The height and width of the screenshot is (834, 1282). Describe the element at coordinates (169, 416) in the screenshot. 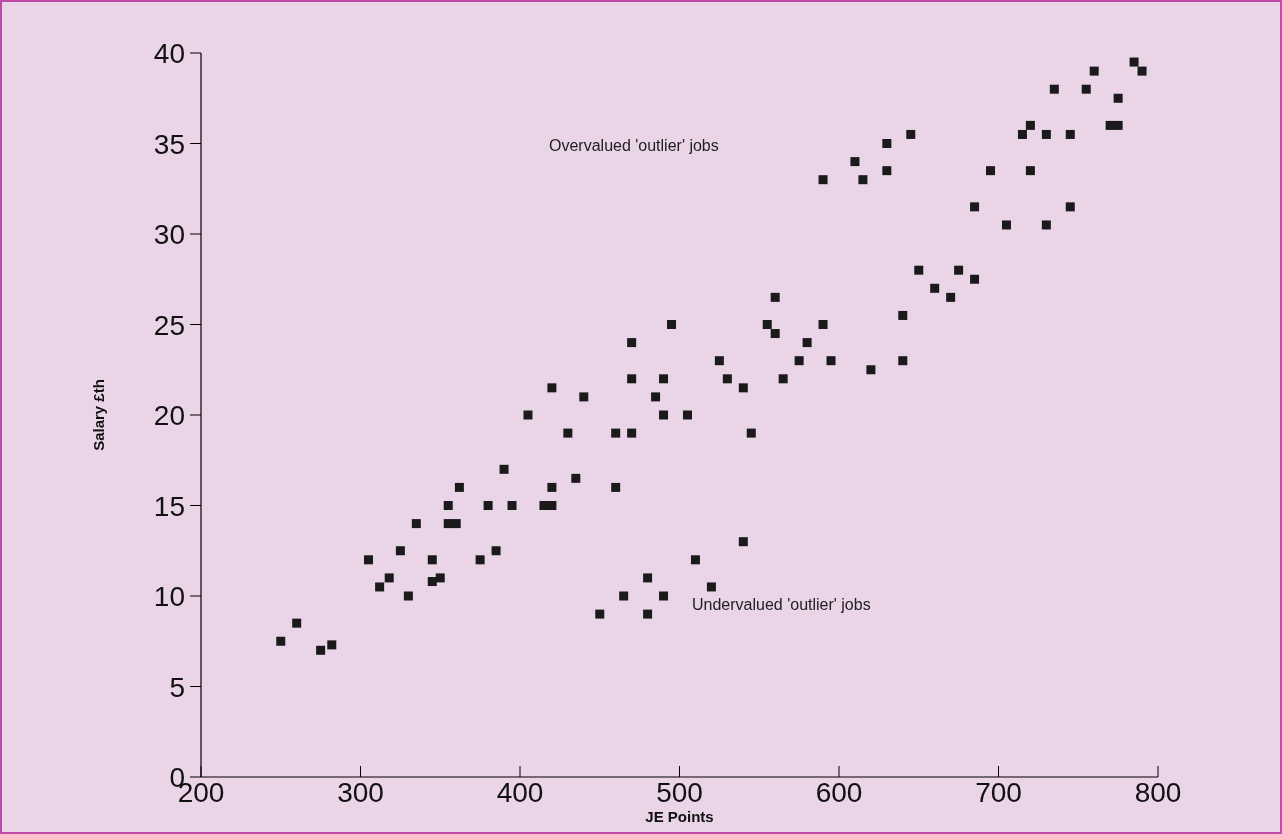

I see `y-tick-label: 20` at that location.